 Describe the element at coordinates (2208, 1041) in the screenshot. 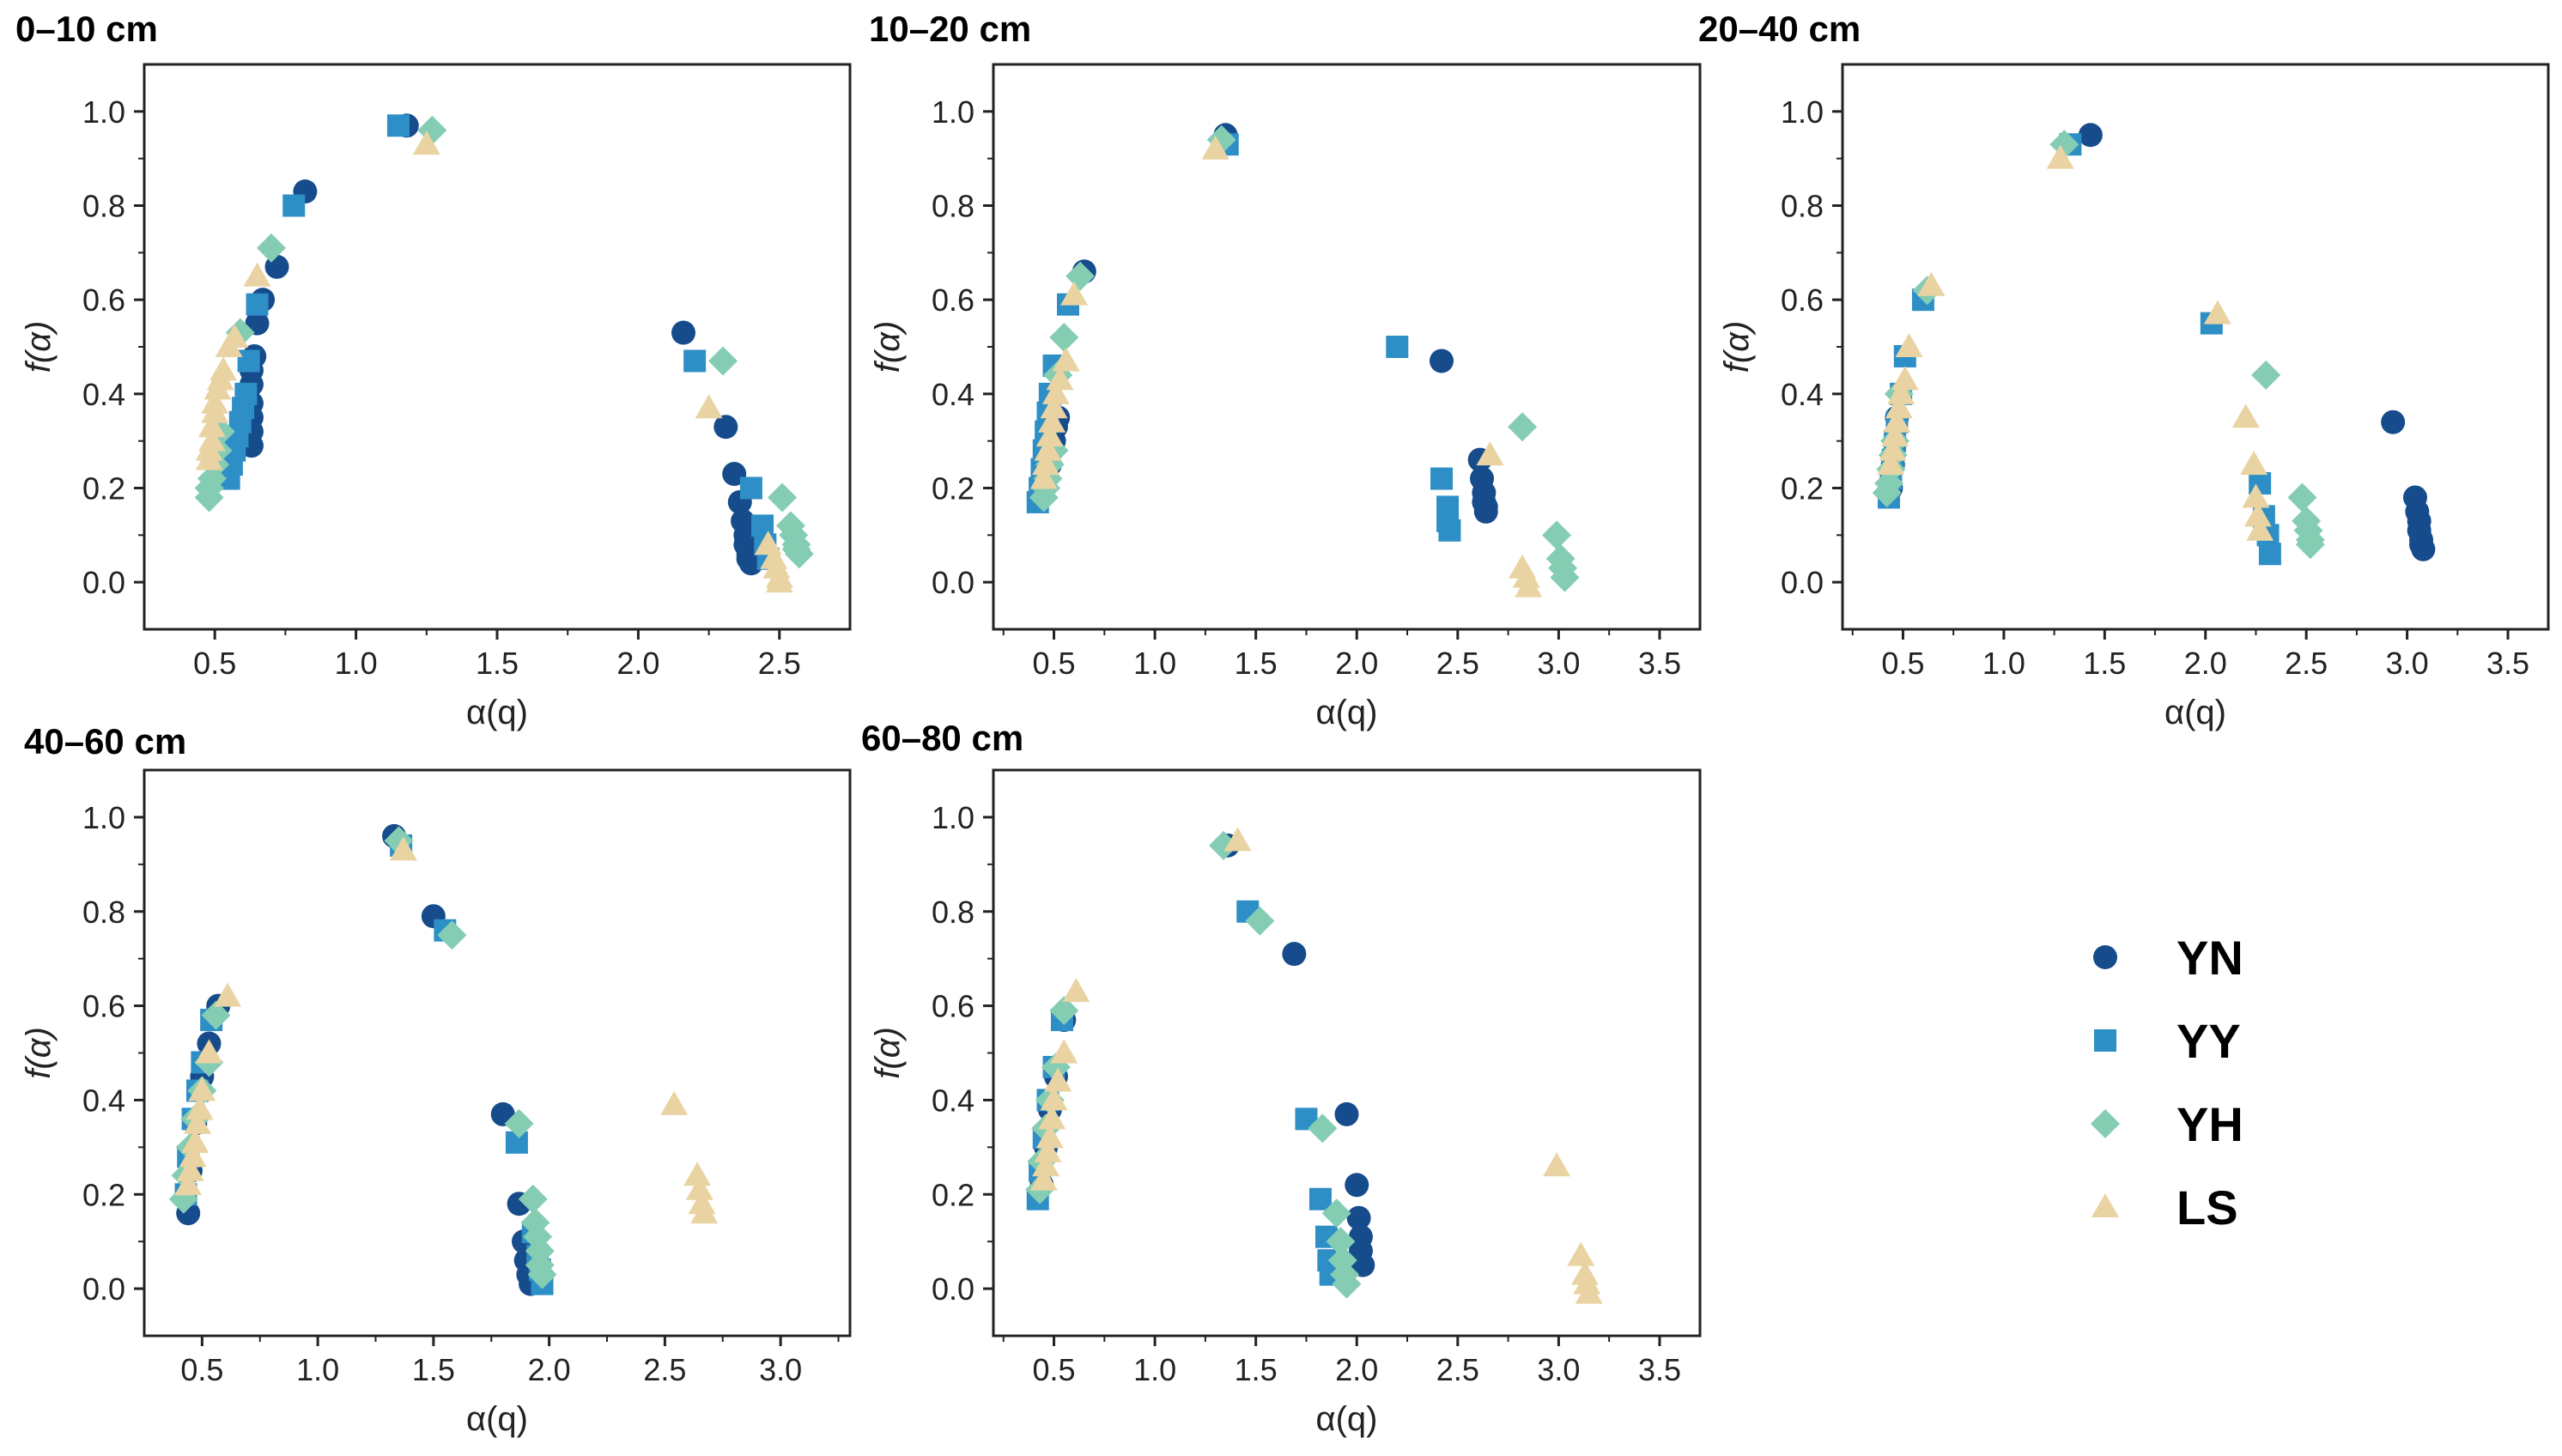

I see `legend-label-yy: YY` at that location.